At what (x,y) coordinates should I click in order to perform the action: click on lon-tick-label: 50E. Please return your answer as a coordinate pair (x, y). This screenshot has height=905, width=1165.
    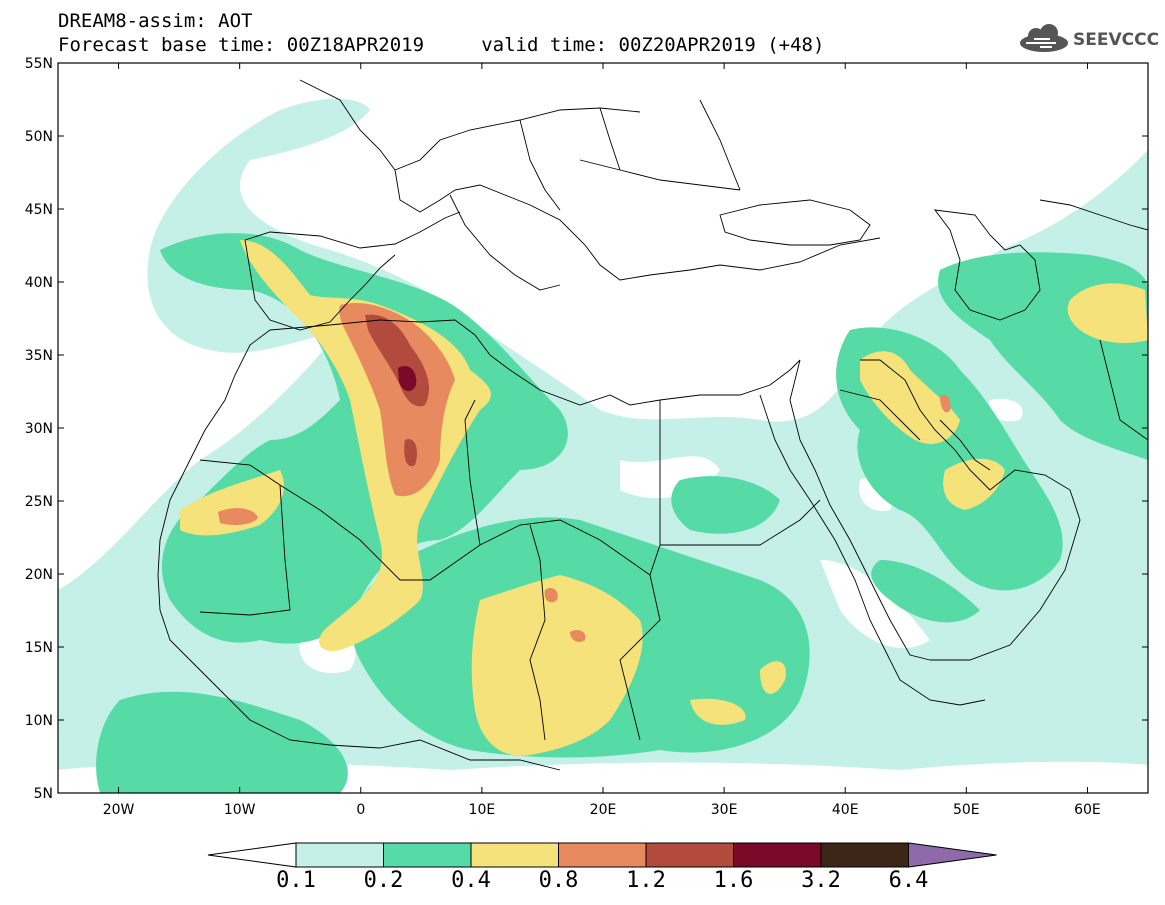
    Looking at the image, I should click on (966, 810).